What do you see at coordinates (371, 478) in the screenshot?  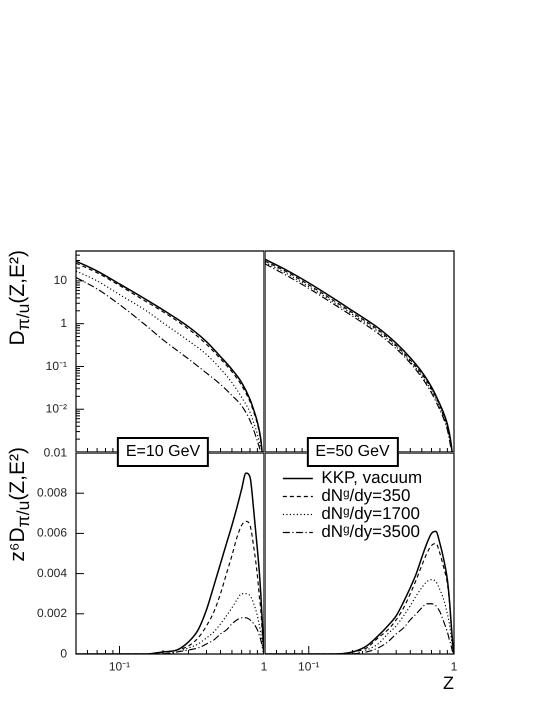 I see `legend-label: KKP, vacuum` at bounding box center [371, 478].